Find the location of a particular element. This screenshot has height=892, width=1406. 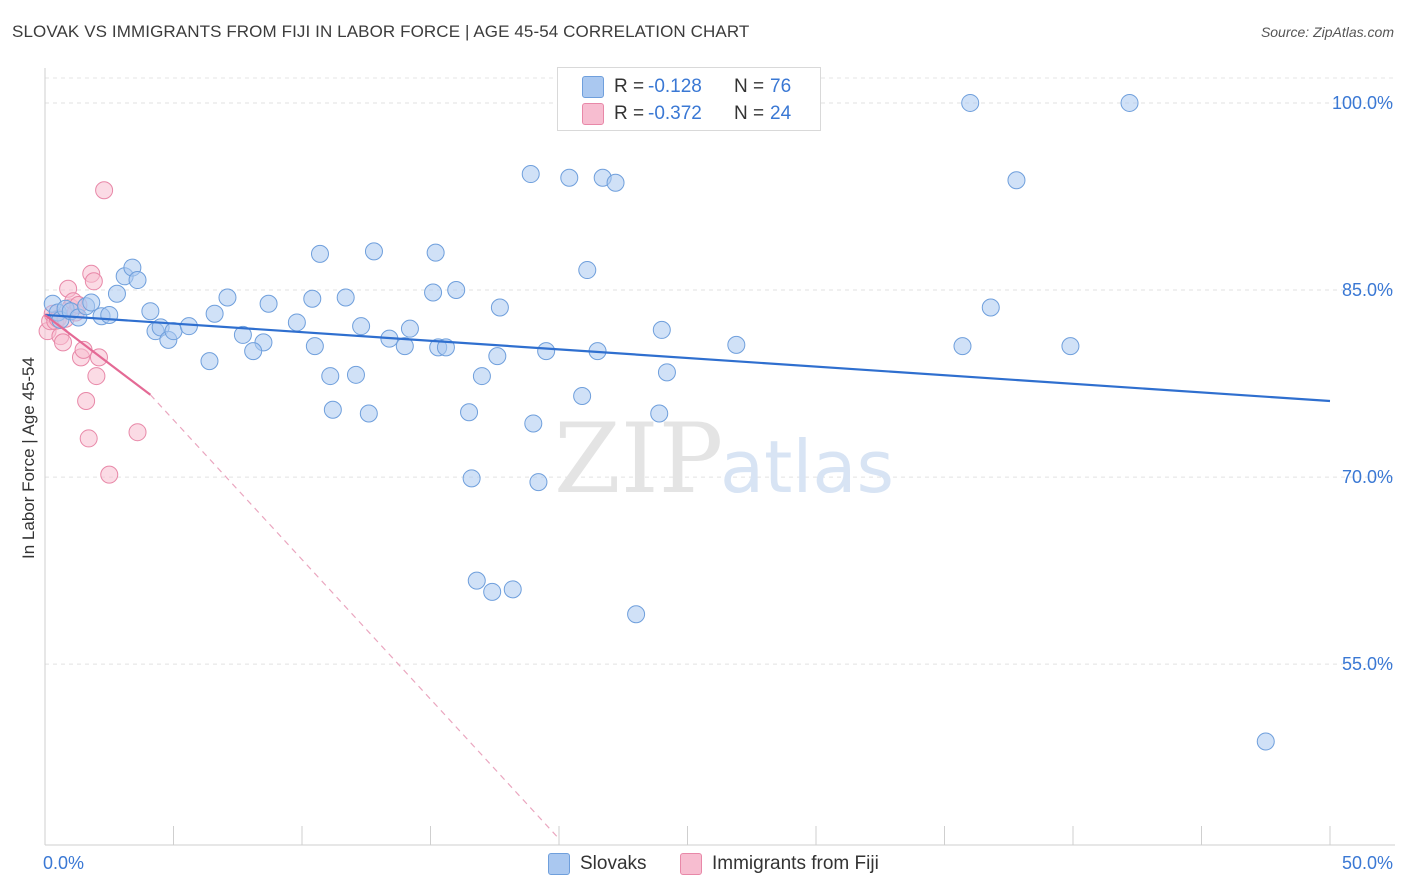

fiji-trendline-dashed is located at coordinates (354, 617).